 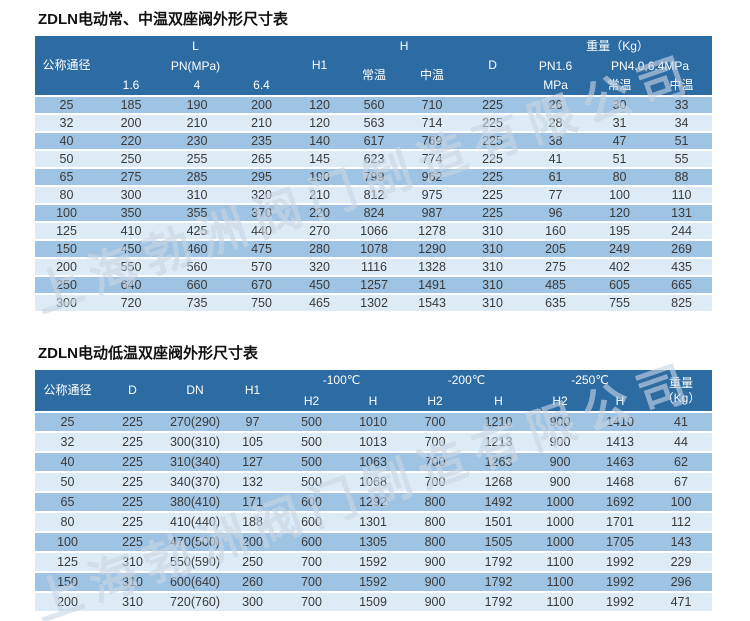 What do you see at coordinates (374, 284) in the screenshot?
I see `table-row: 250 640 660 670 450 1257 1491 310 485 605 665` at bounding box center [374, 284].